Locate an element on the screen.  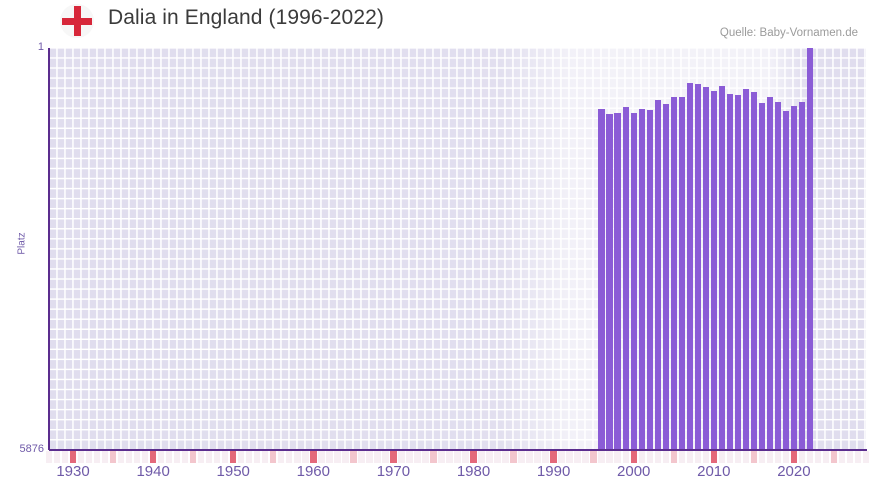
x-axis-tick-strip is located at coordinates (457, 457).